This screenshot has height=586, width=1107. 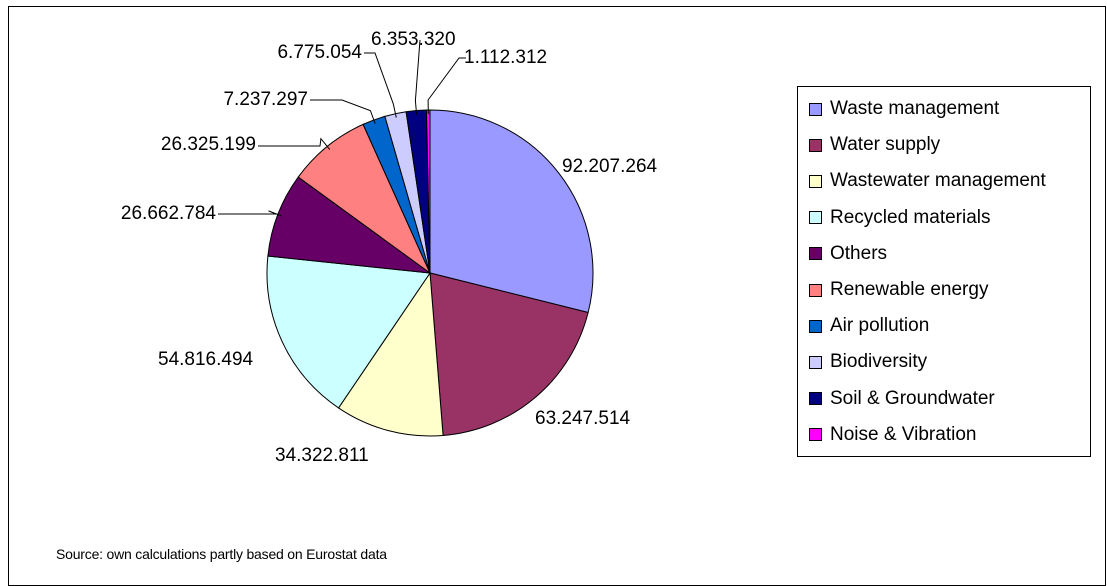 What do you see at coordinates (169, 213) in the screenshot?
I see `data-label: 26.662.784` at bounding box center [169, 213].